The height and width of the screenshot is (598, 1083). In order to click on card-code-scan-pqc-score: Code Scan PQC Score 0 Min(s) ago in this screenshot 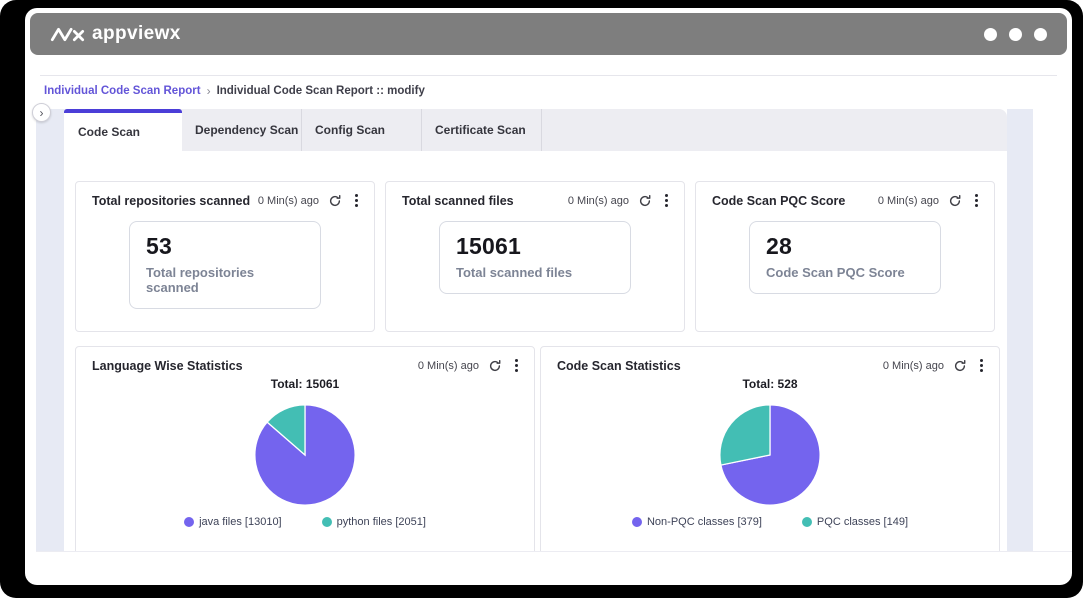, I will do `click(845, 256)`.